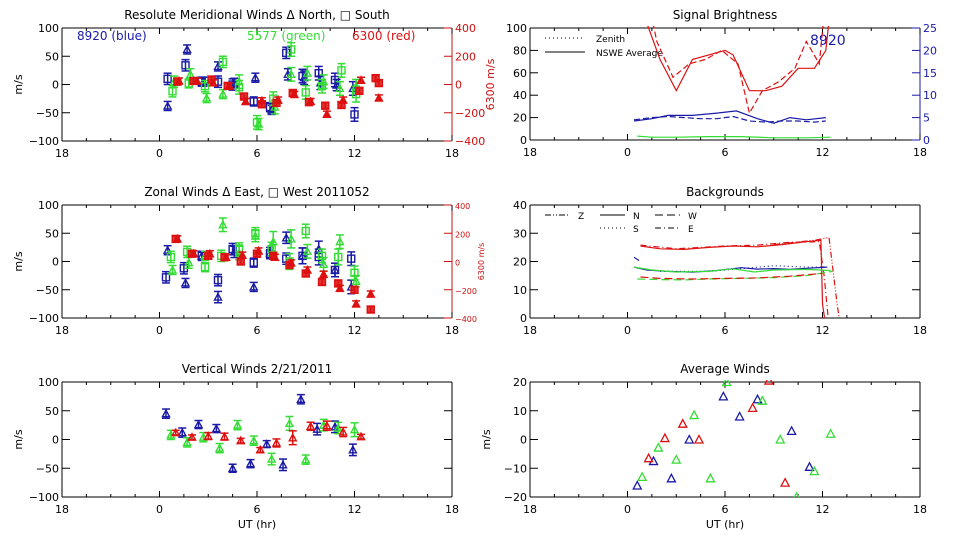 Image resolution: width=960 pixels, height=540 pixels. I want to click on y2-tick-label: 15, so click(930, 73).